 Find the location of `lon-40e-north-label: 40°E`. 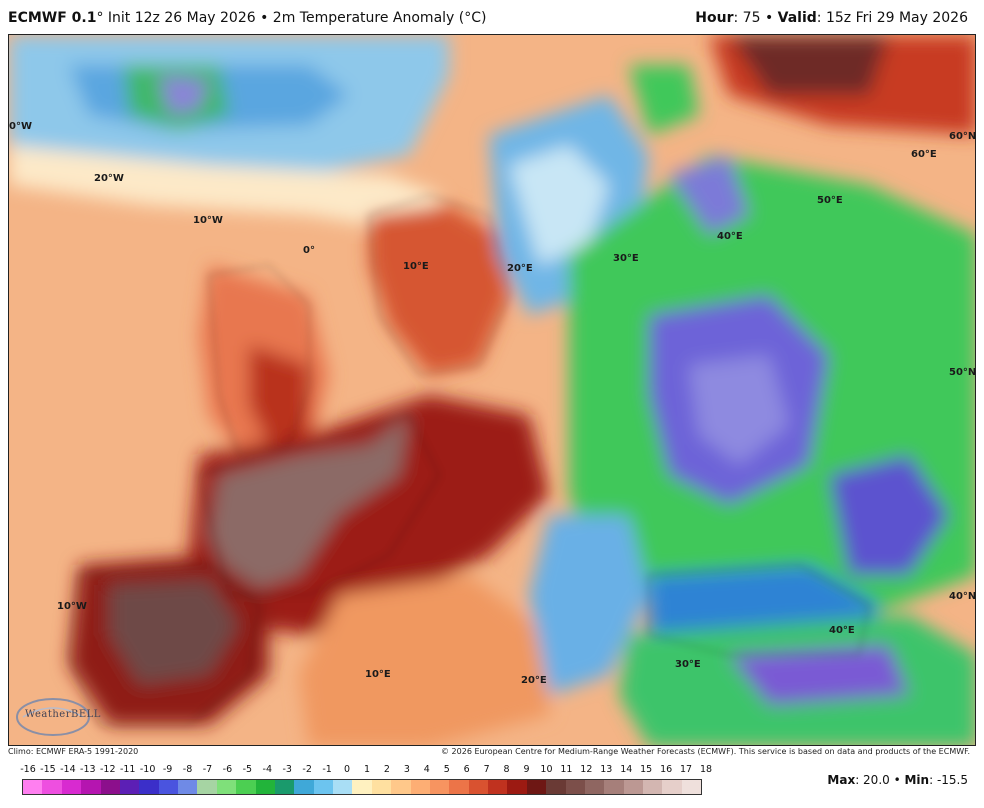

lon-40e-north-label: 40°E is located at coordinates (730, 236).